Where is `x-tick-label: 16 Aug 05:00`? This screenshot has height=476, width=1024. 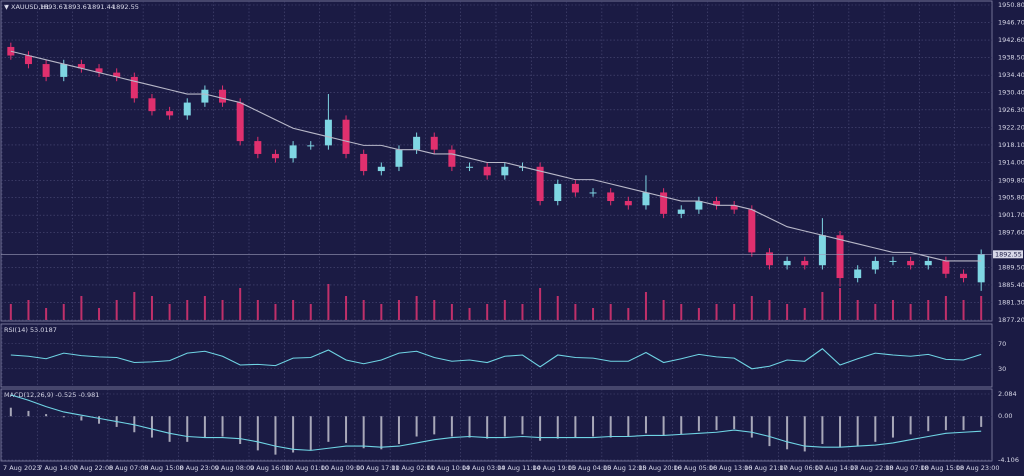
x-tick-label: 16 Aug 05:00 is located at coordinates (695, 468).